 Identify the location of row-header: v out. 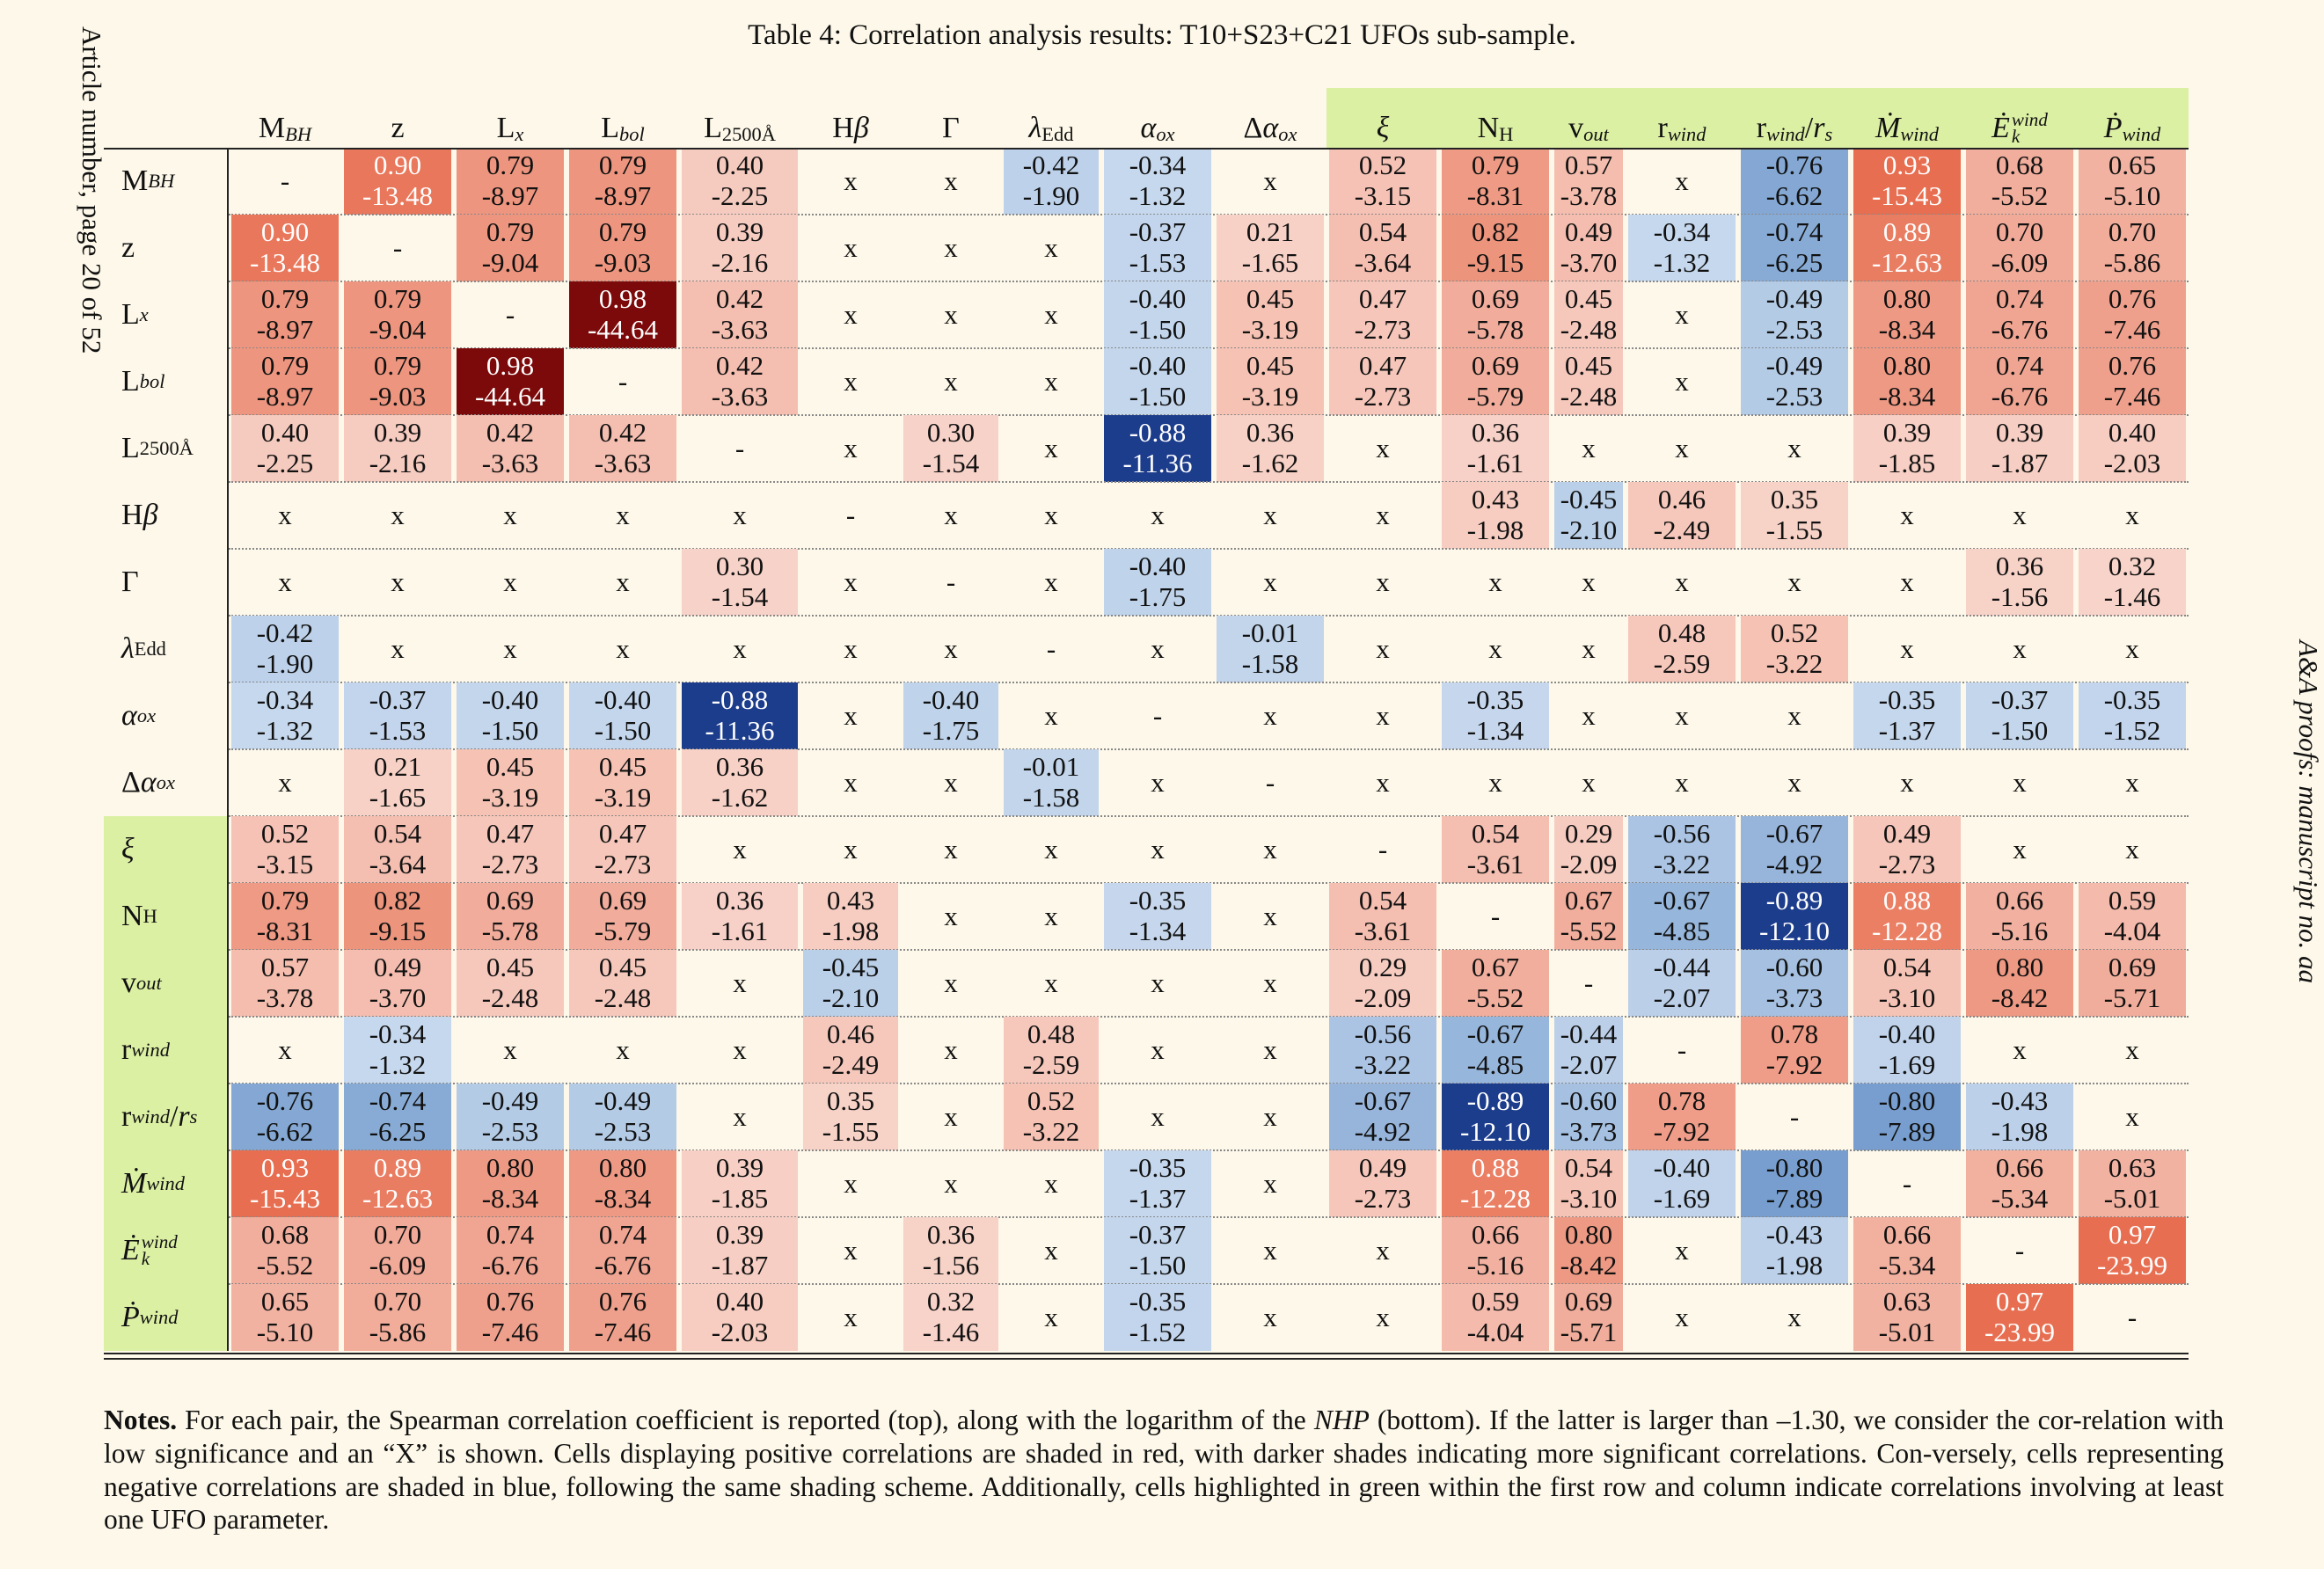
(142, 982).